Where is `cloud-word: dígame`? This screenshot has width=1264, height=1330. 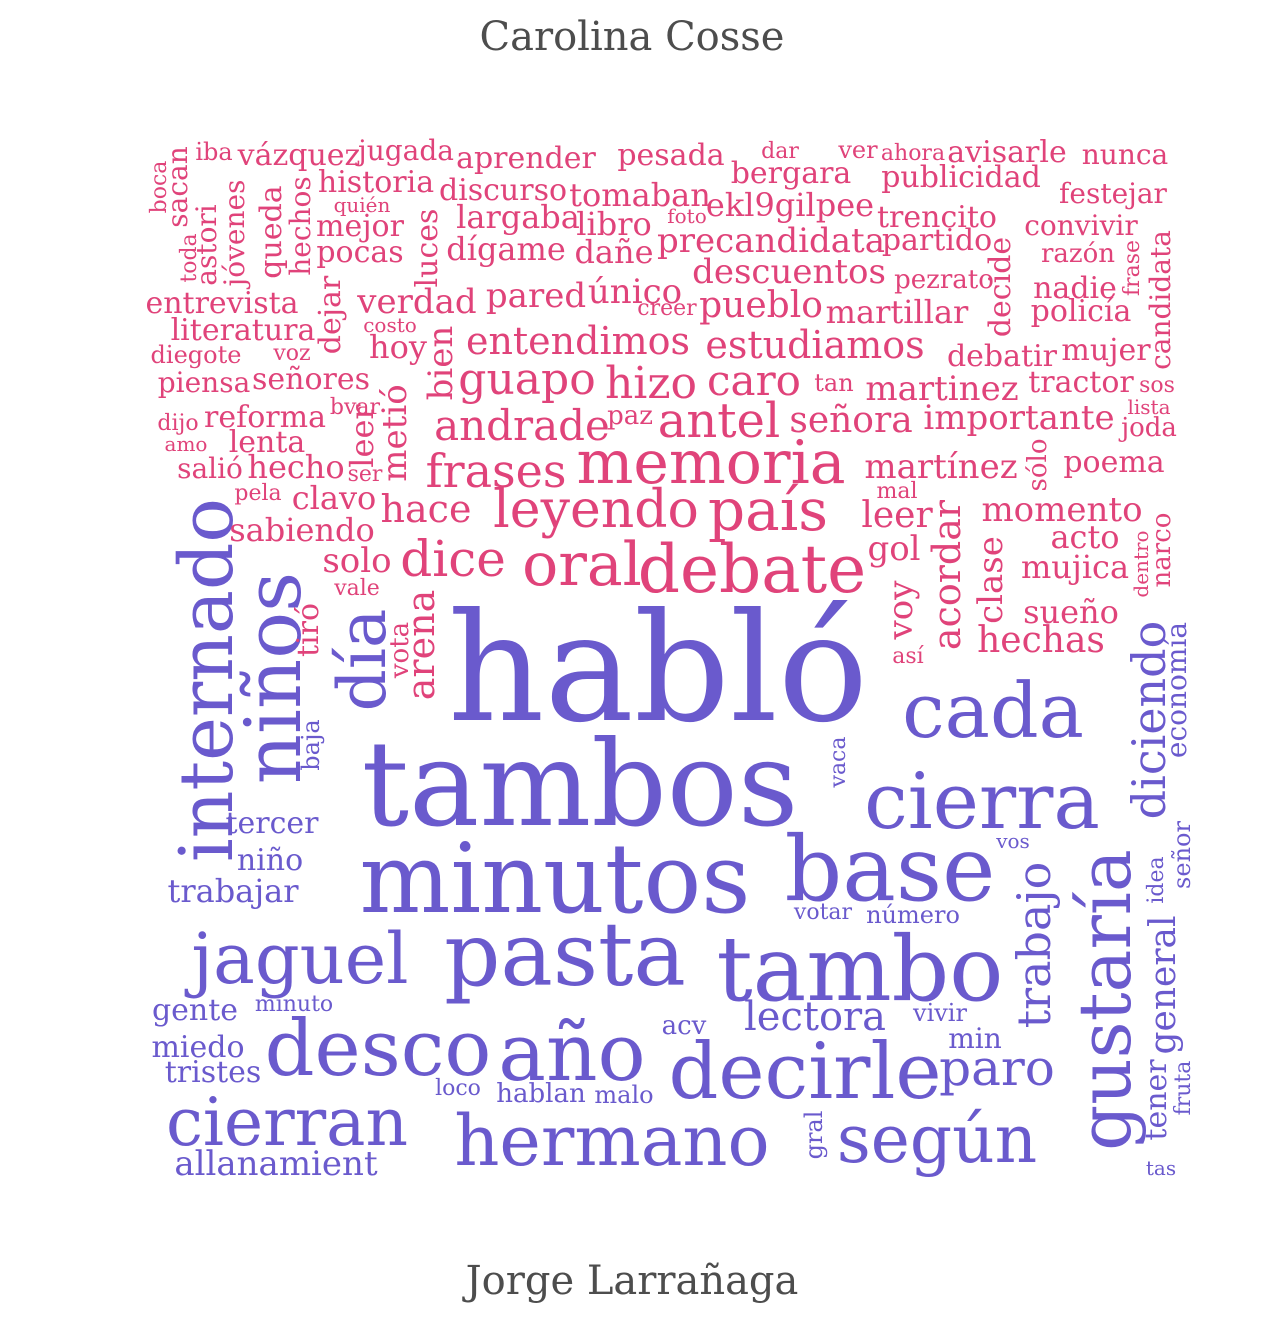 cloud-word: dígame is located at coordinates (506, 249).